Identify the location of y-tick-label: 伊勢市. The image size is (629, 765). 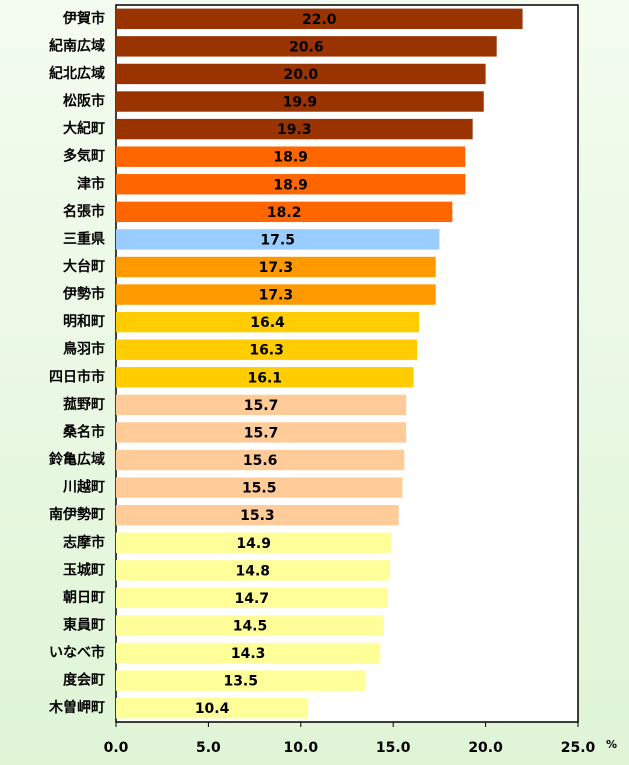
(83, 294).